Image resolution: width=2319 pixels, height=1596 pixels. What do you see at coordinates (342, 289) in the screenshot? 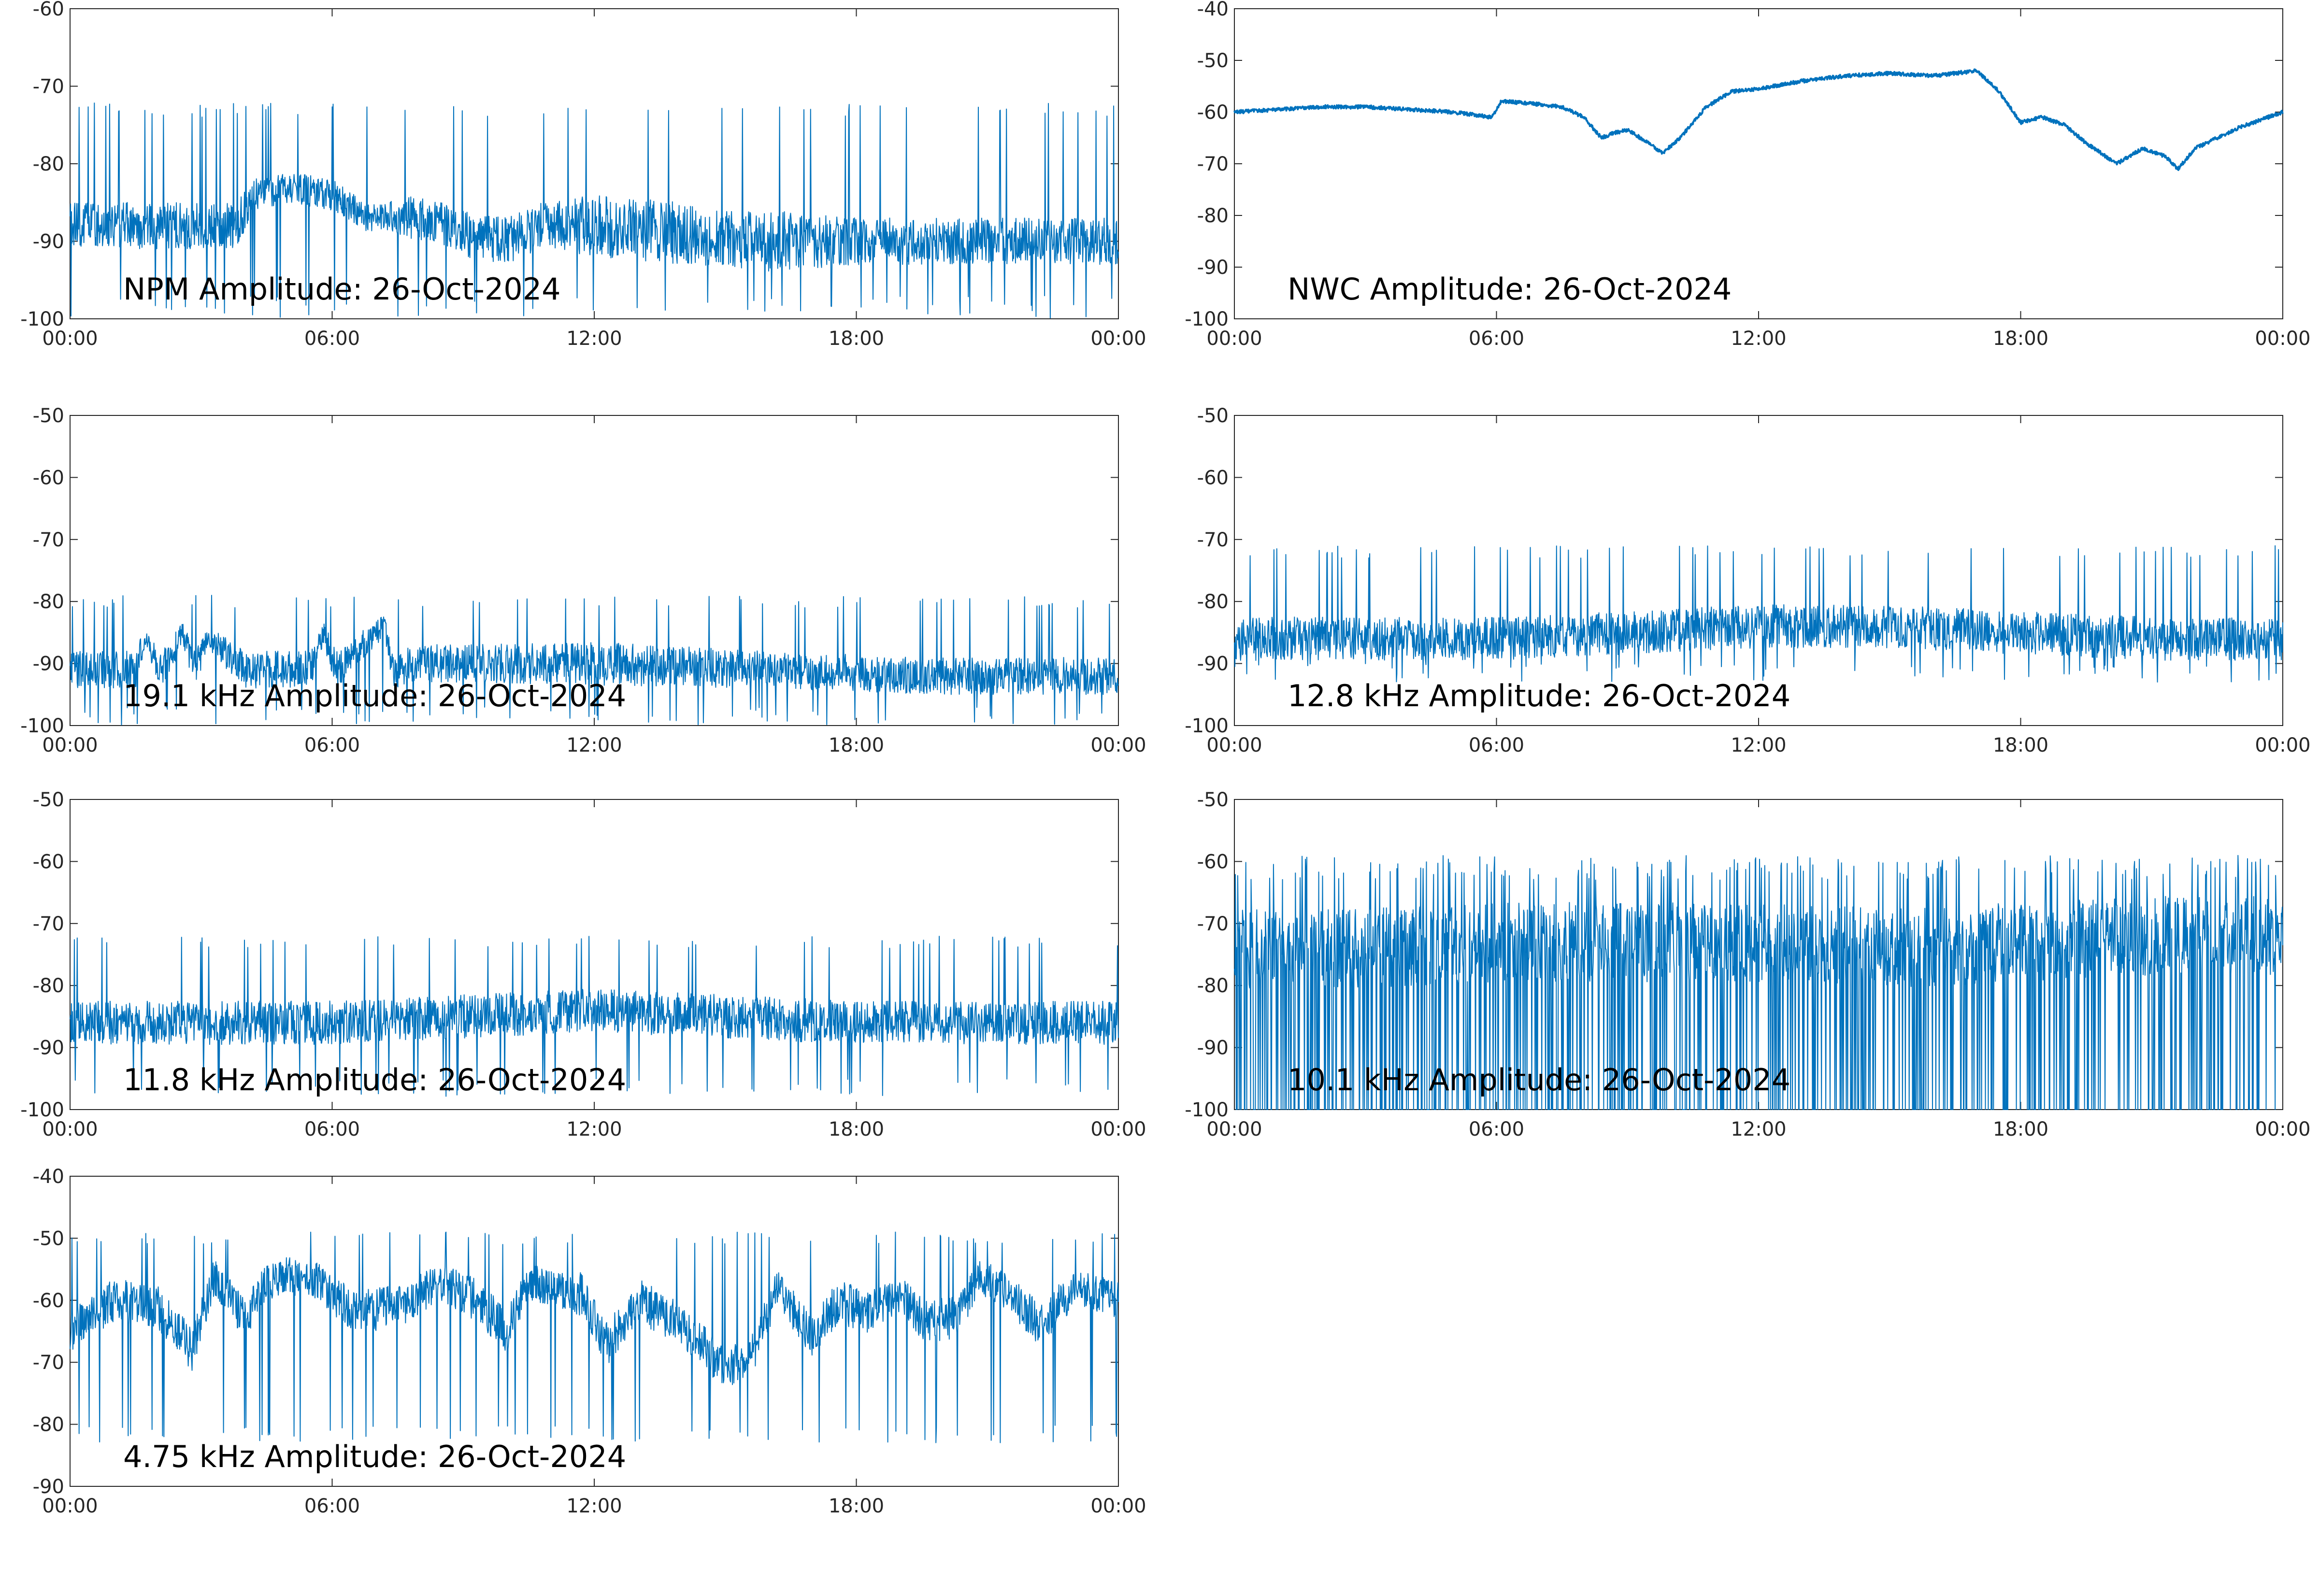
I see `chart-title: NPM Amplitude: 26-Oct-2024` at bounding box center [342, 289].